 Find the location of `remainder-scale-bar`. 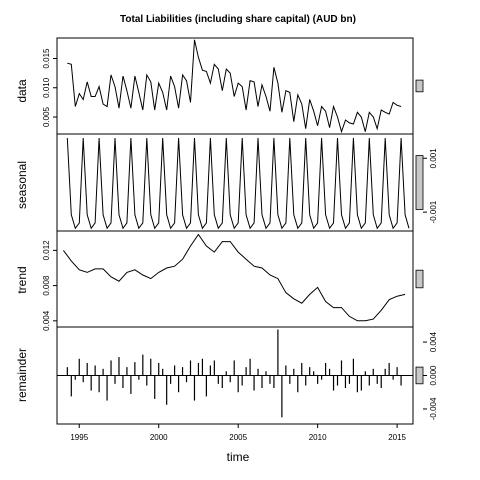

remainder-scale-bar is located at coordinates (419, 375).